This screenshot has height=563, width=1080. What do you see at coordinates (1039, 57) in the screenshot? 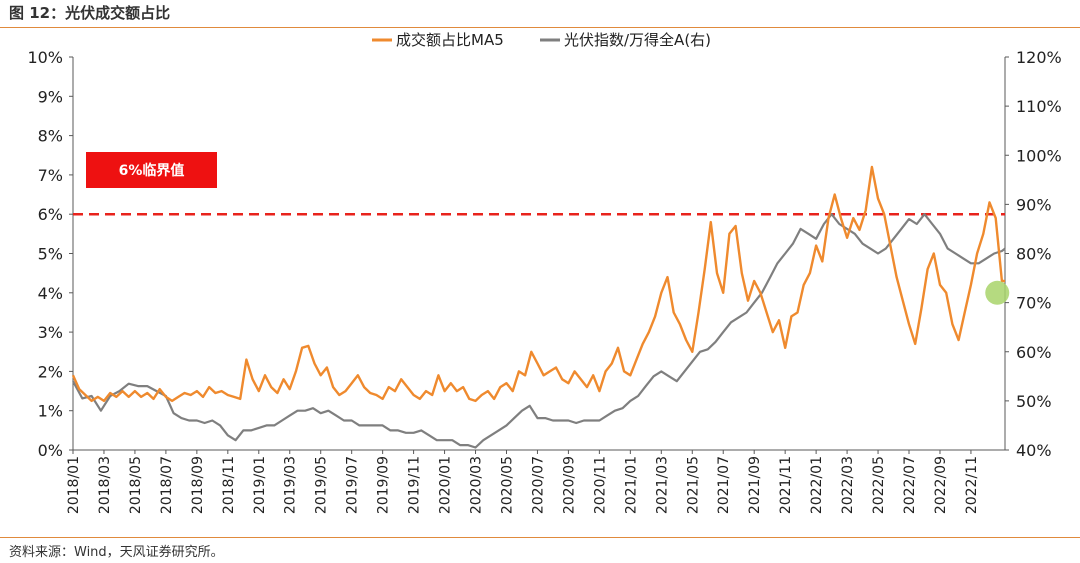
I see `right-tick-label: 120%` at bounding box center [1039, 57].